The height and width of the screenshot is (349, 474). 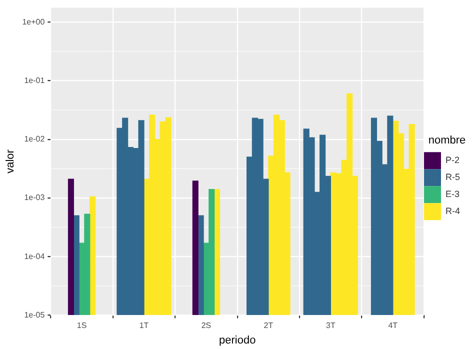 What do you see at coordinates (453, 194) in the screenshot?
I see `legend-label: E-3` at bounding box center [453, 194].